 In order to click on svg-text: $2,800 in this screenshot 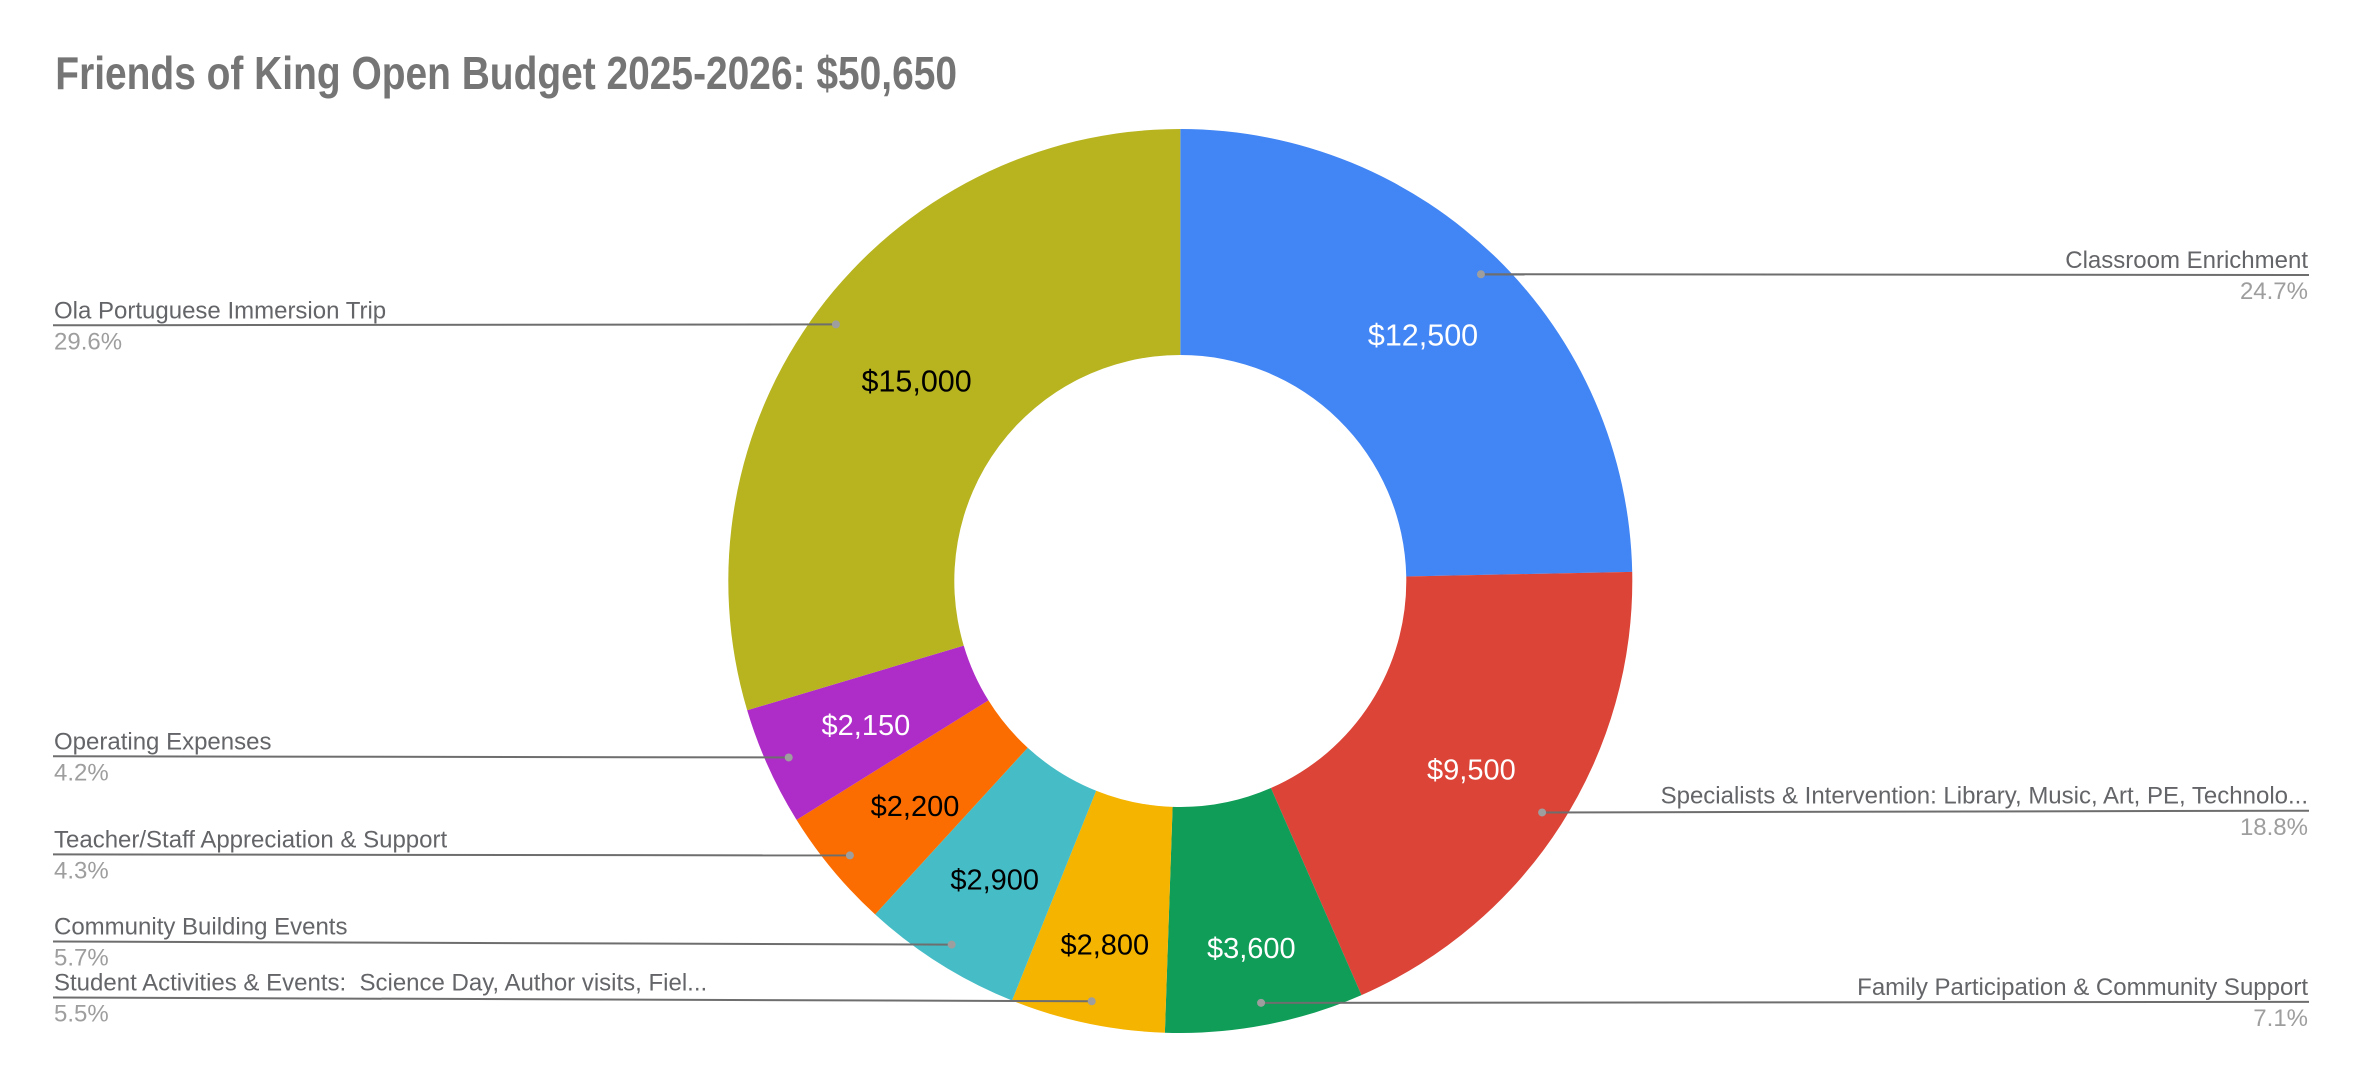, I will do `click(1104, 946)`.